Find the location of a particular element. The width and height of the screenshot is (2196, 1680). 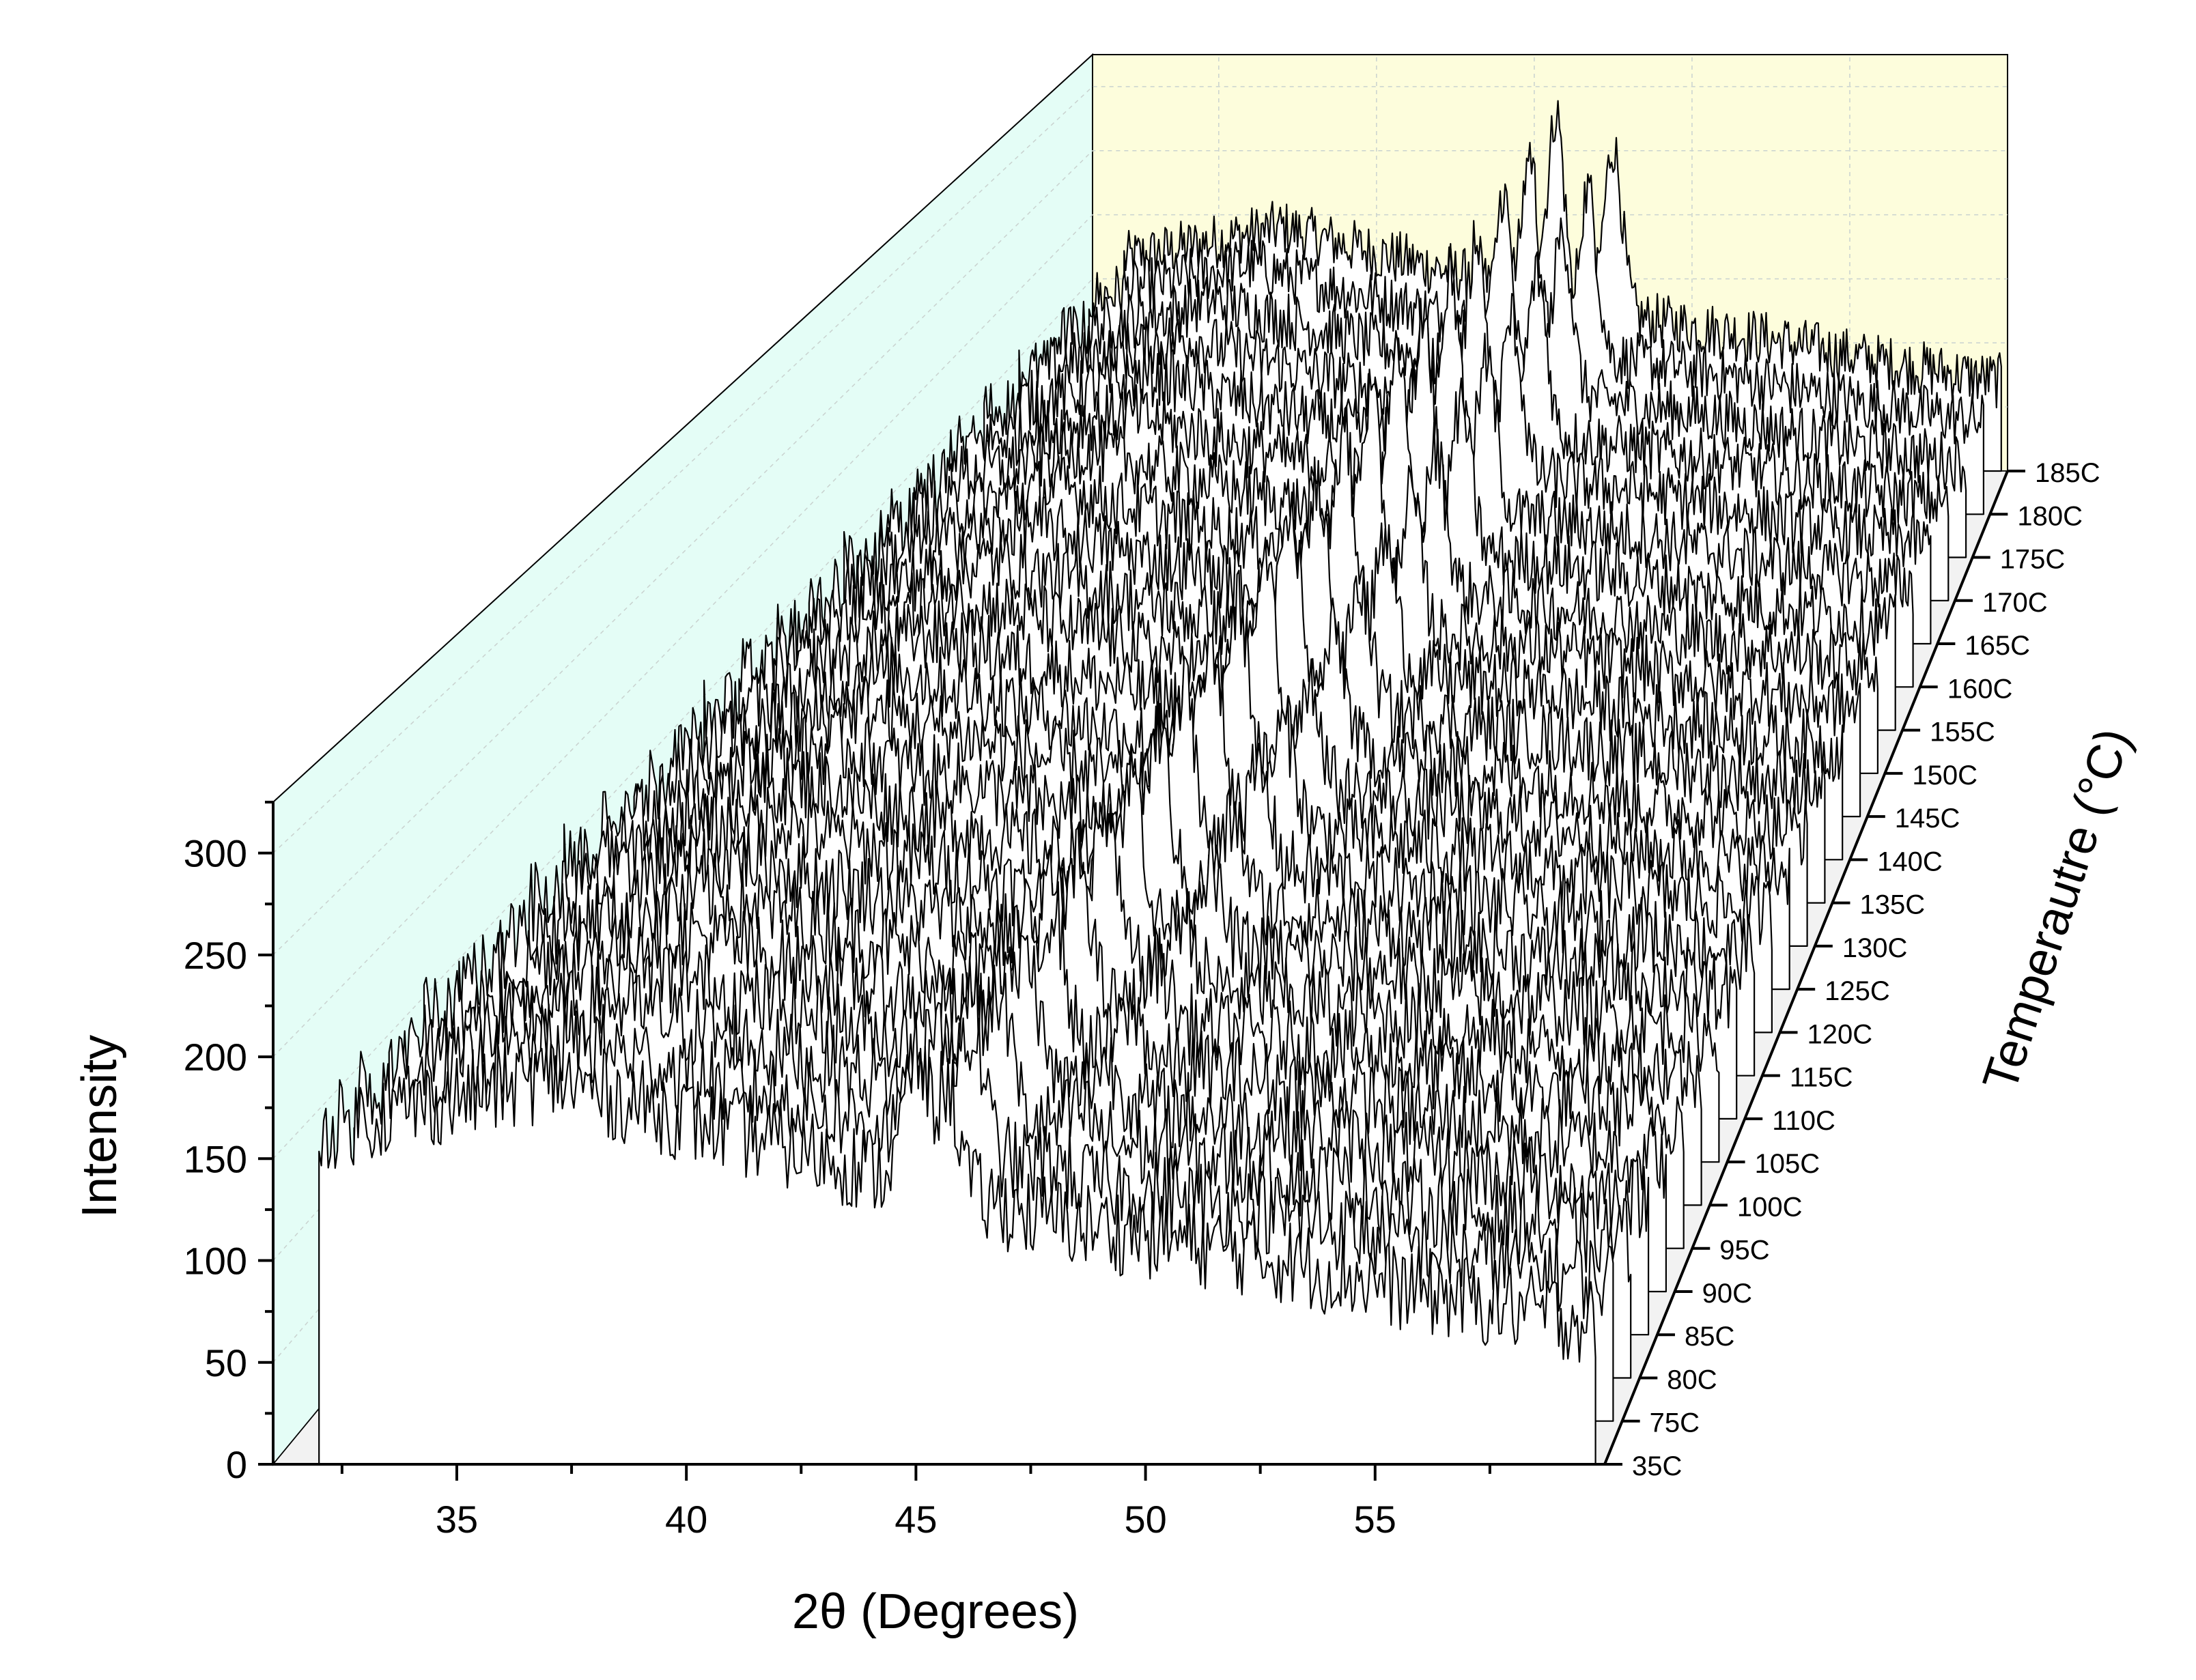

z-tick-label: 100C is located at coordinates (1770, 1207).